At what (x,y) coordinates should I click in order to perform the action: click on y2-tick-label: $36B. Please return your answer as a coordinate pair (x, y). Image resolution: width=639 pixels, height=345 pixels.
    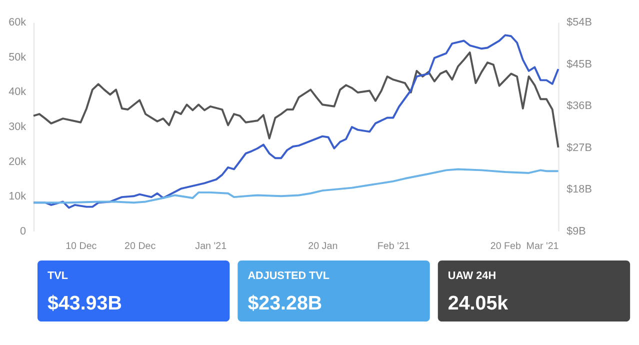
    Looking at the image, I should click on (579, 106).